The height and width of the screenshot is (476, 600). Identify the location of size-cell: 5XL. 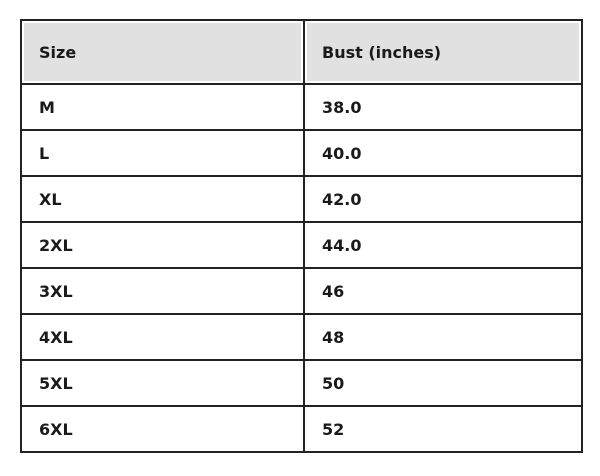
(162, 383).